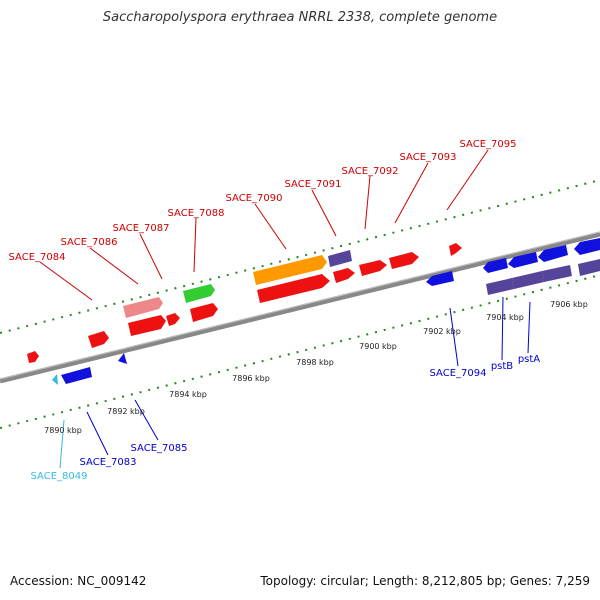 The width and height of the screenshot is (600, 600). What do you see at coordinates (502, 366) in the screenshot?
I see `gene-label-pstb: pstB` at bounding box center [502, 366].